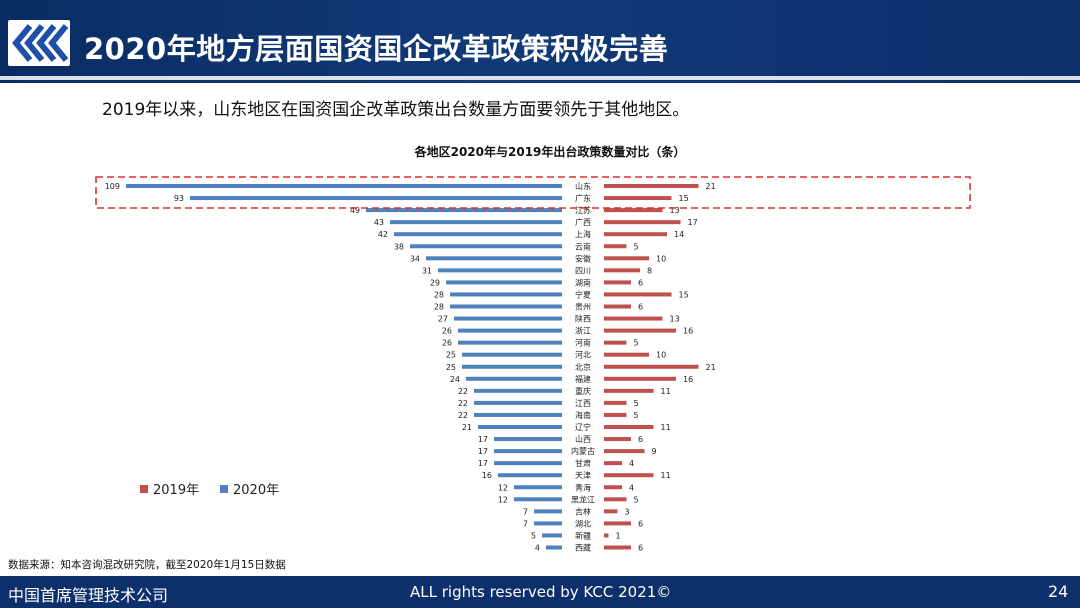 This screenshot has height=608, width=1080. Describe the element at coordinates (514, 378) in the screenshot. I see `bar-2020-福建` at that location.